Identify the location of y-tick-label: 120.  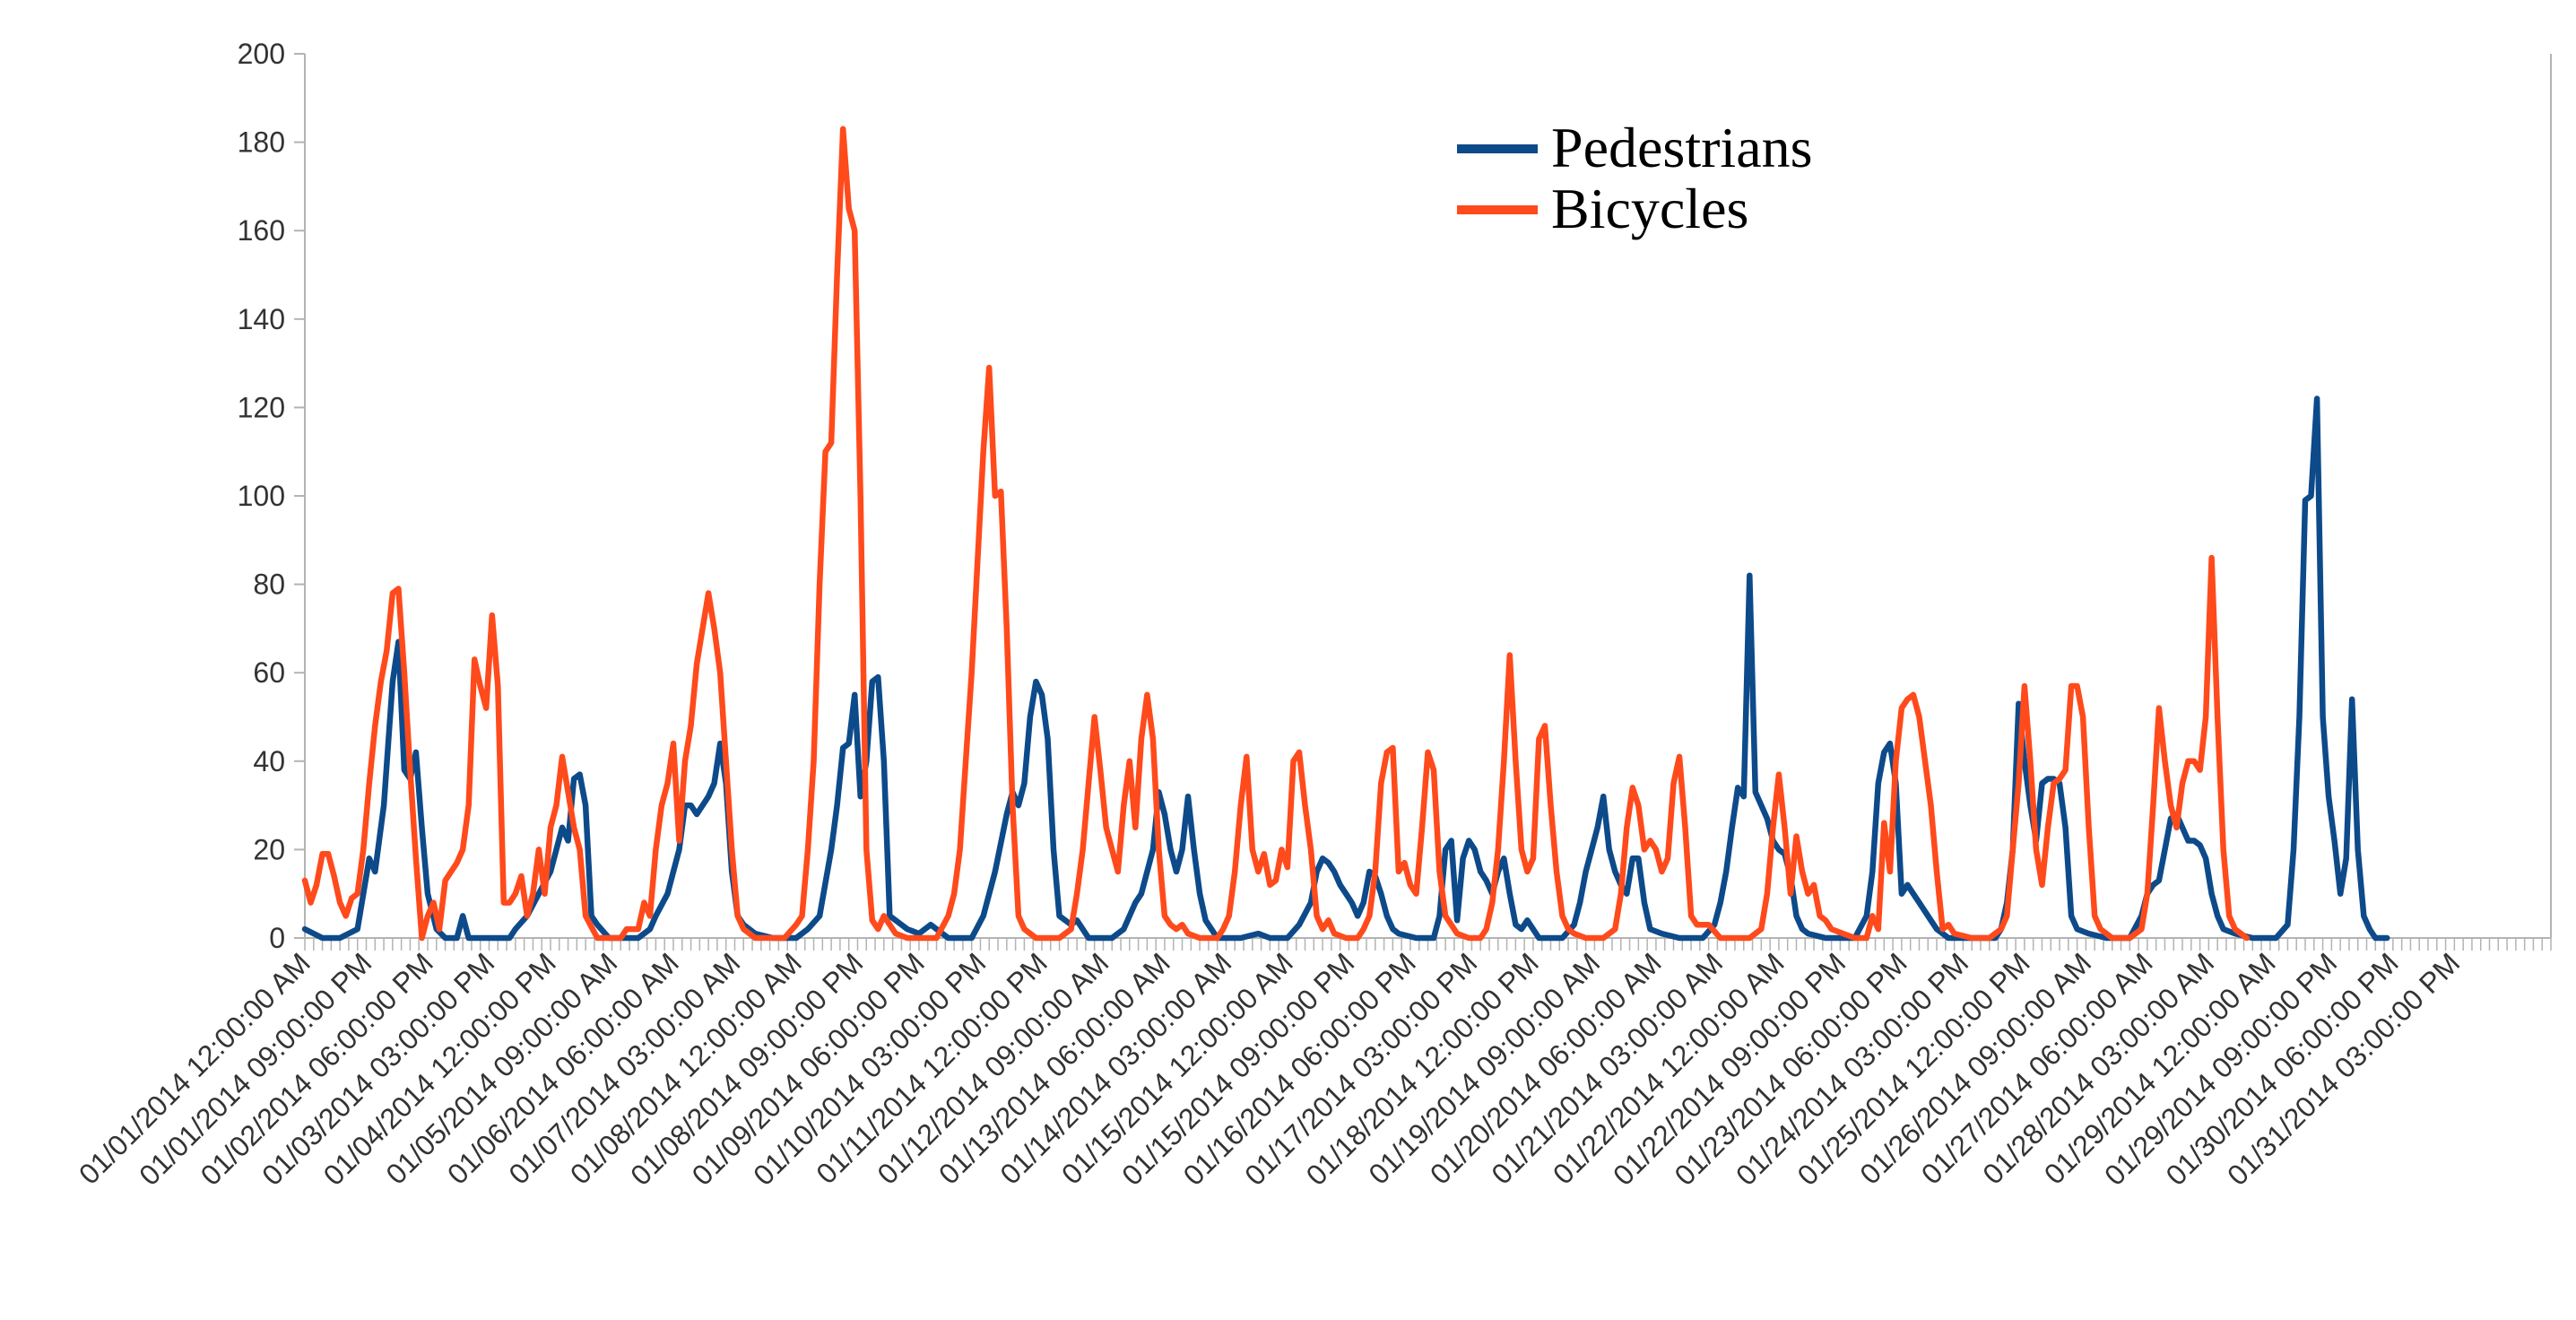
(261, 407).